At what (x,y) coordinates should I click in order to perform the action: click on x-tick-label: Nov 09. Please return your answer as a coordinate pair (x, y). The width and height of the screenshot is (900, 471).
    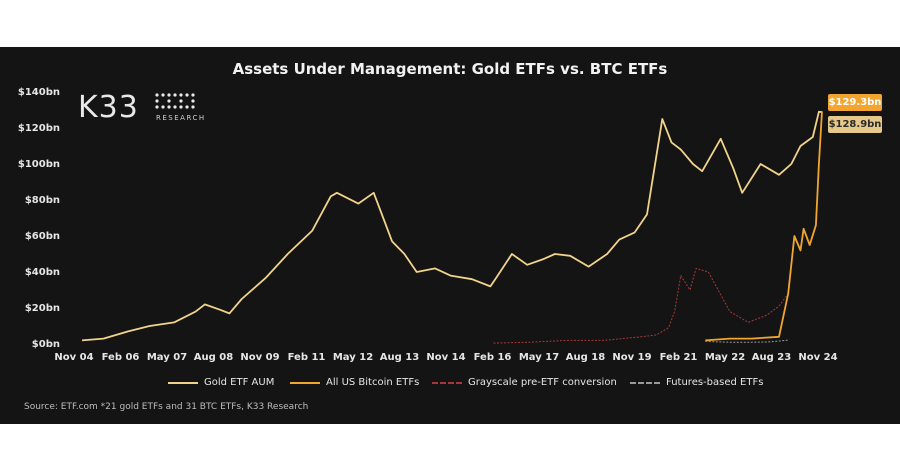
    Looking at the image, I should click on (259, 357).